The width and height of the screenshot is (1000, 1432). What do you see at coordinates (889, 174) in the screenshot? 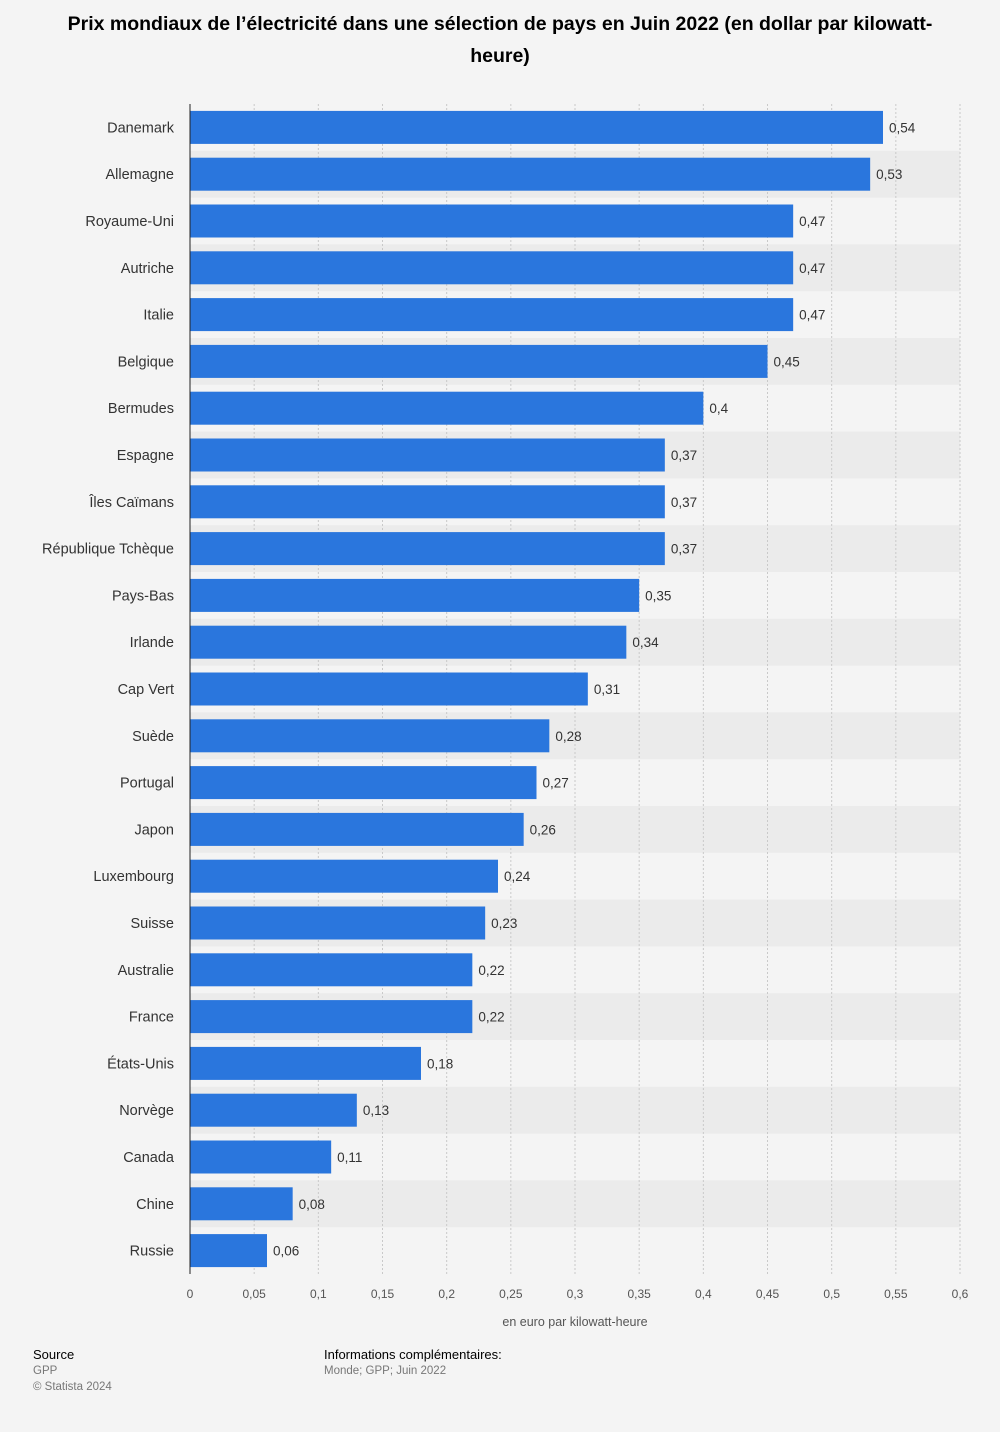
I see `value-label: 0,53` at bounding box center [889, 174].